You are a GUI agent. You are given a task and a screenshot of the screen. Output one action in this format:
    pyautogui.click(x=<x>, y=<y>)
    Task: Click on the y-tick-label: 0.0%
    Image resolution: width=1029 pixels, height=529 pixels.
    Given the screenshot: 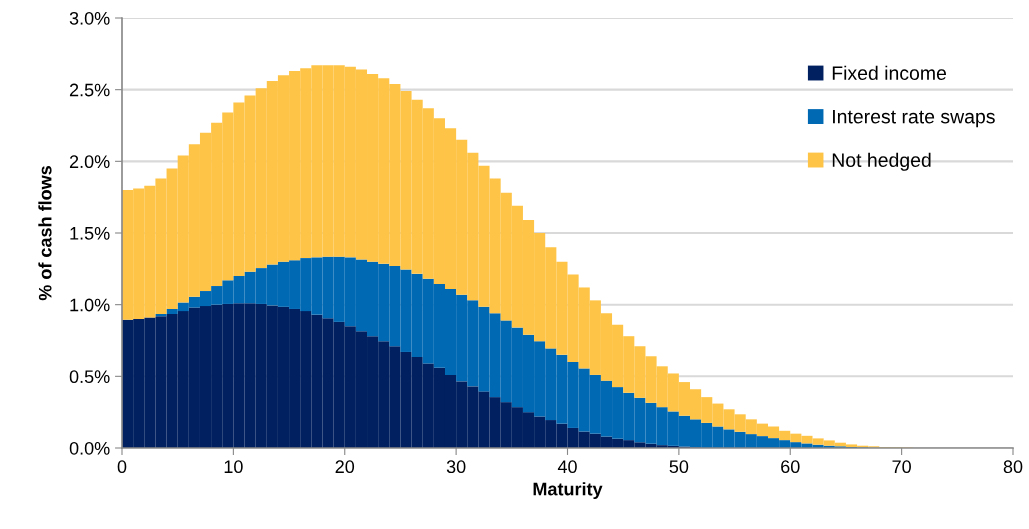 What is the action you would take?
    pyautogui.click(x=89, y=448)
    